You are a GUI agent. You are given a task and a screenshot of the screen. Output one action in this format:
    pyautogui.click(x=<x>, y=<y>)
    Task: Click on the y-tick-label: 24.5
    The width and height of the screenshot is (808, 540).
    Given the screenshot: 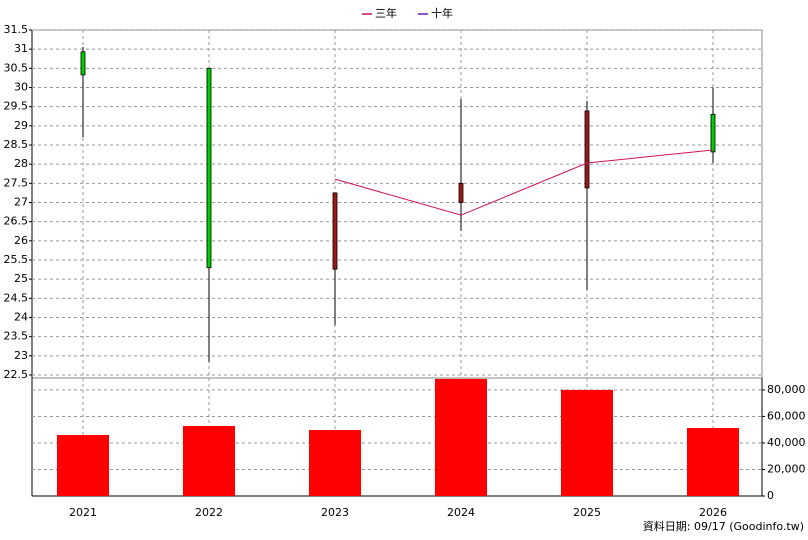 What is the action you would take?
    pyautogui.click(x=16, y=297)
    